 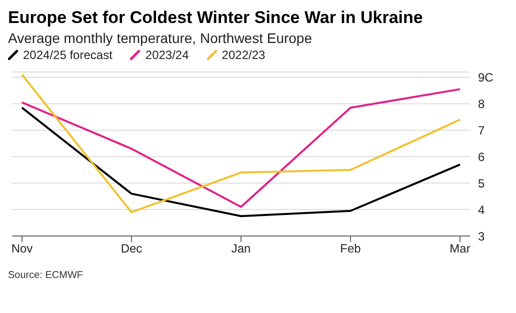 I want to click on y-tick-label: 5, so click(x=481, y=183).